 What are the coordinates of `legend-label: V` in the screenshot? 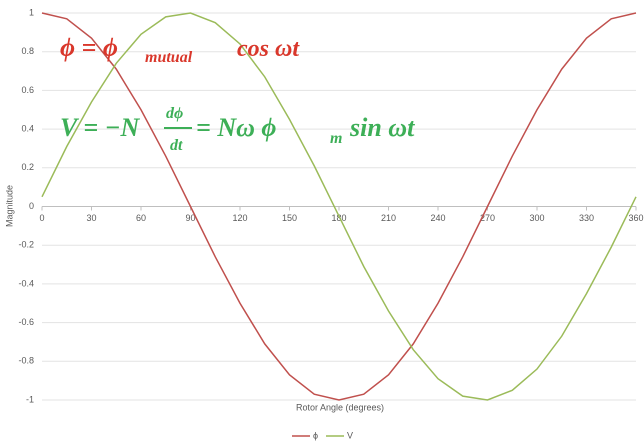 It's located at (350, 435).